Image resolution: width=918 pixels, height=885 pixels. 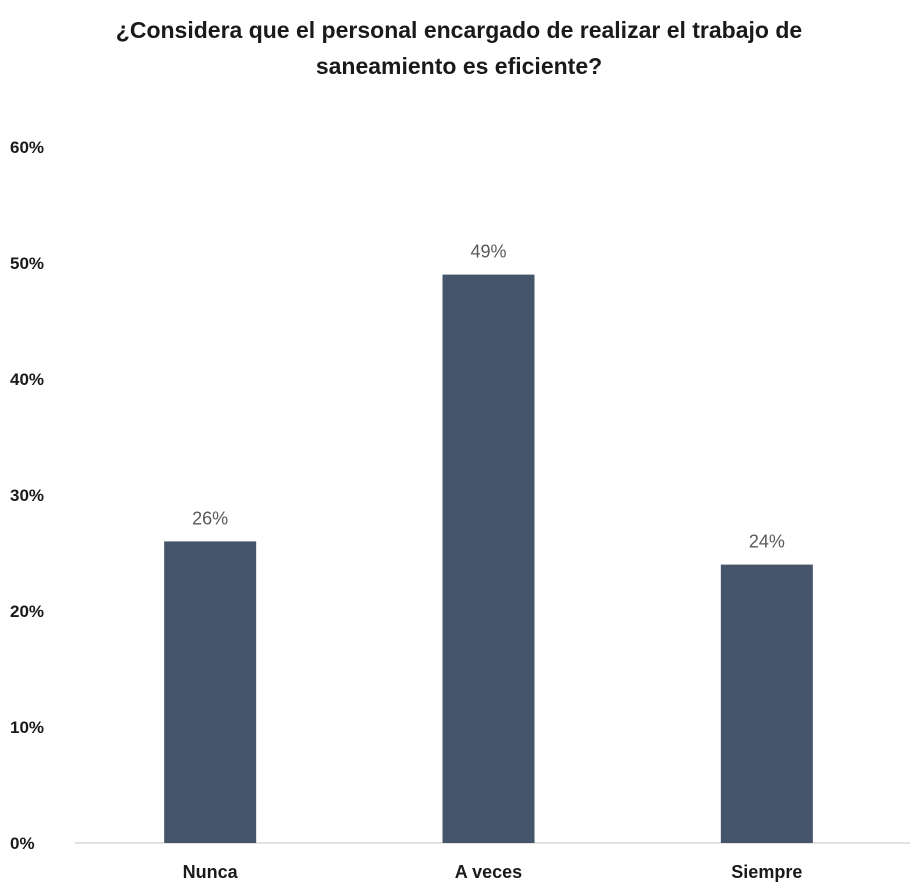 I want to click on y-axis-tick-labels: 0% 10% 20% 30% 40% 50% 60%, so click(x=27, y=495).